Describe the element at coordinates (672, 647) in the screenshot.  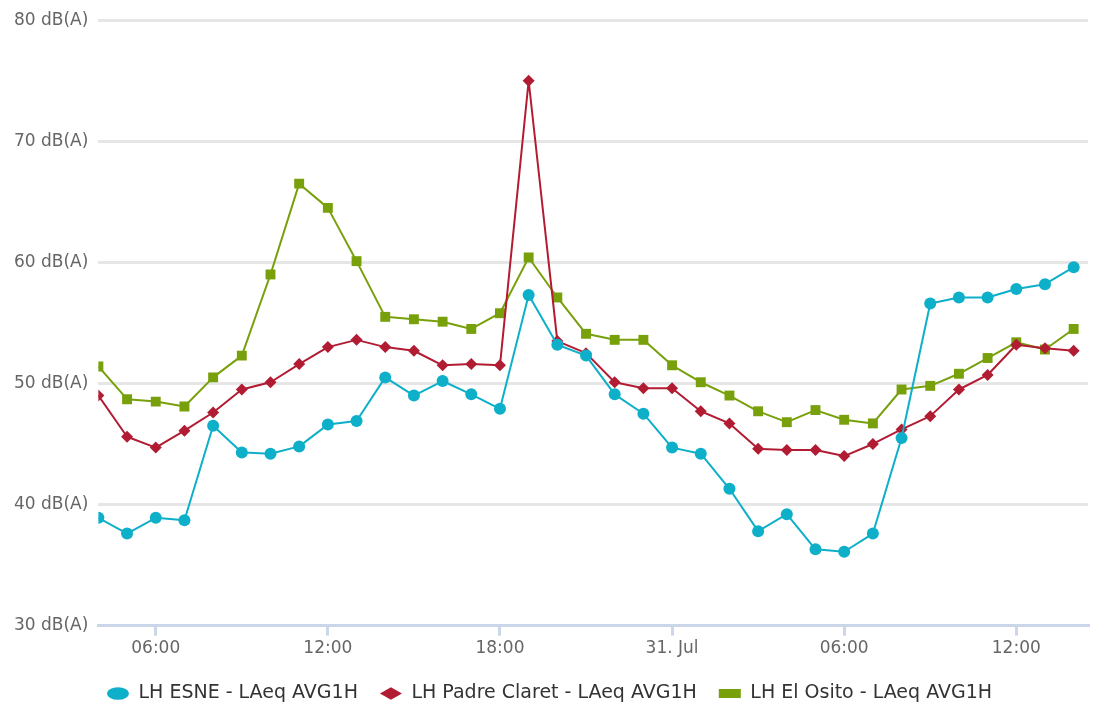
I see `x-tick-label: 31. Jul` at that location.